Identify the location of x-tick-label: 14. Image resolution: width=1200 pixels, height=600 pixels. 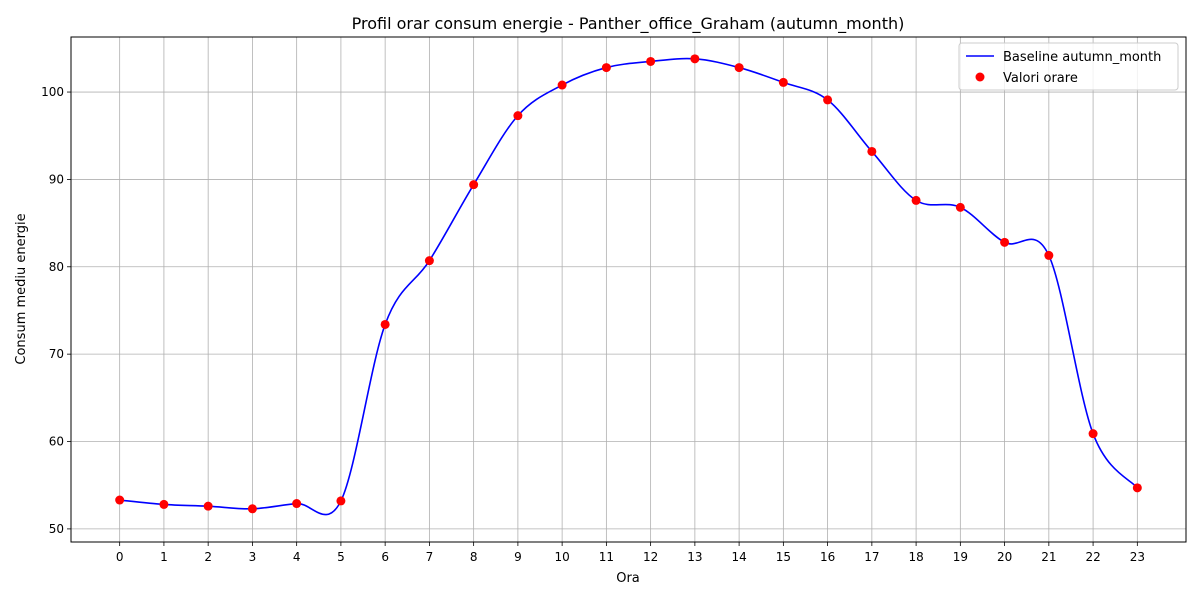
(738, 557).